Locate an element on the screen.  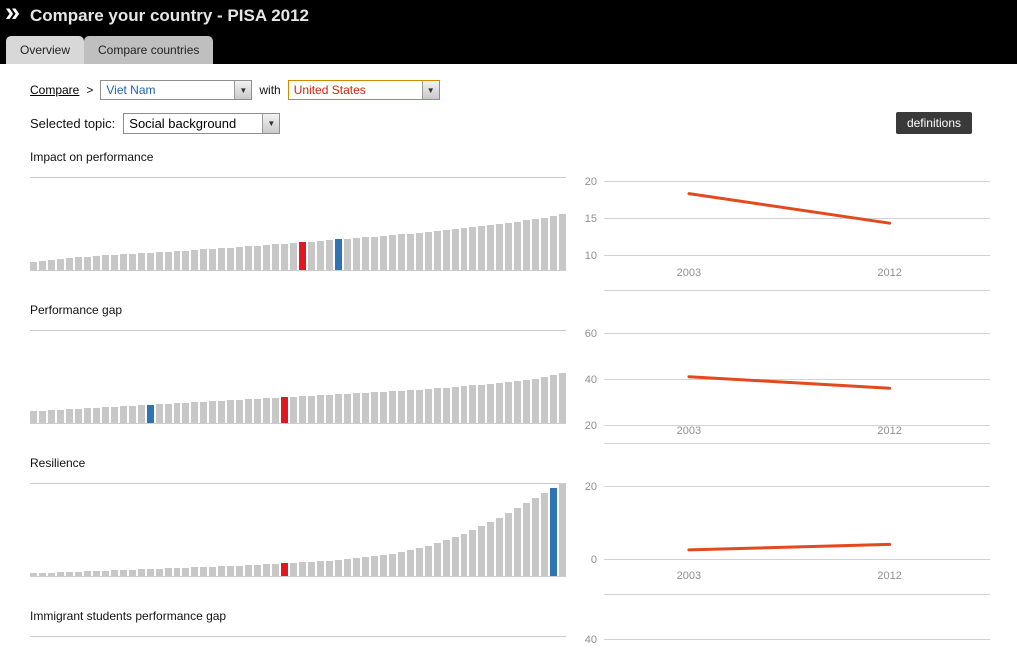
trend-svg: 20 0 2003 2012 is located at coordinates (787, 538).